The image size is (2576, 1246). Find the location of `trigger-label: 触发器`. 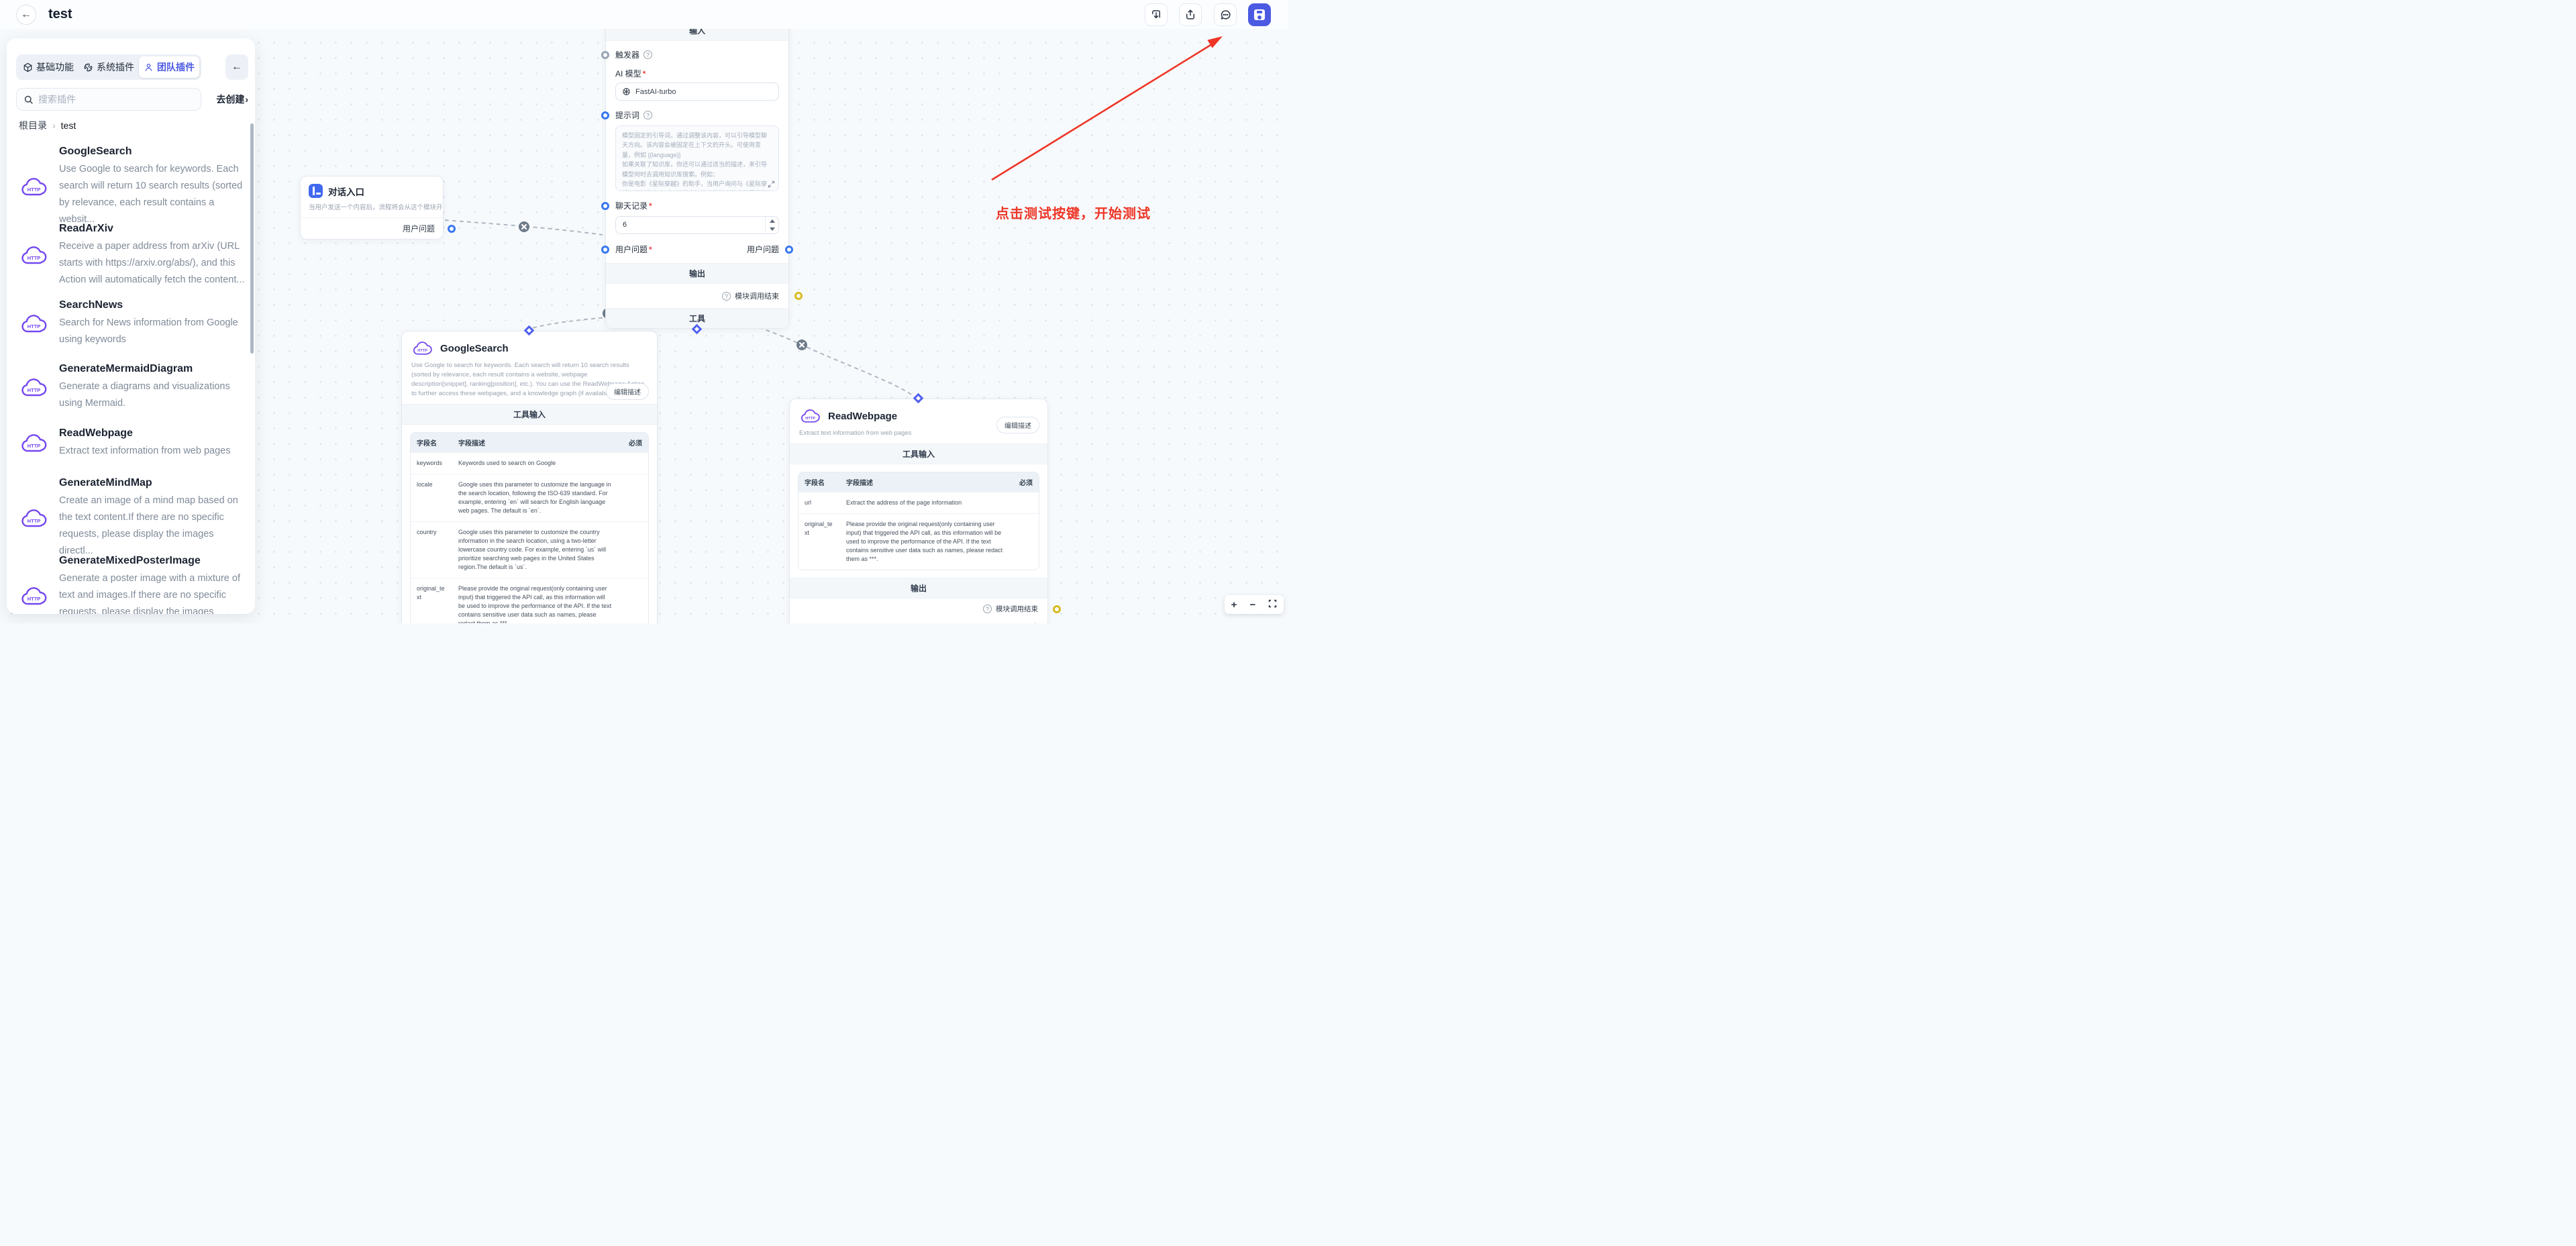

trigger-label: 触发器 is located at coordinates (627, 55).